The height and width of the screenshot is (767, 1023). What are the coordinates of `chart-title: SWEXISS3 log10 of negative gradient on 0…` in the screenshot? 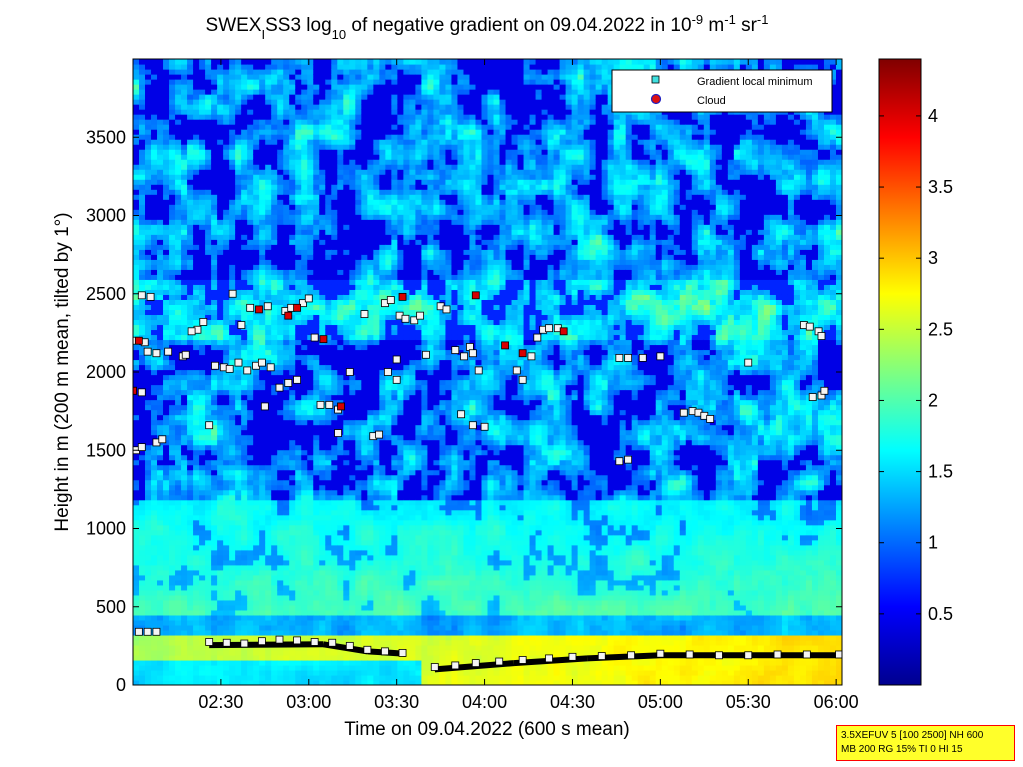 It's located at (487, 27).